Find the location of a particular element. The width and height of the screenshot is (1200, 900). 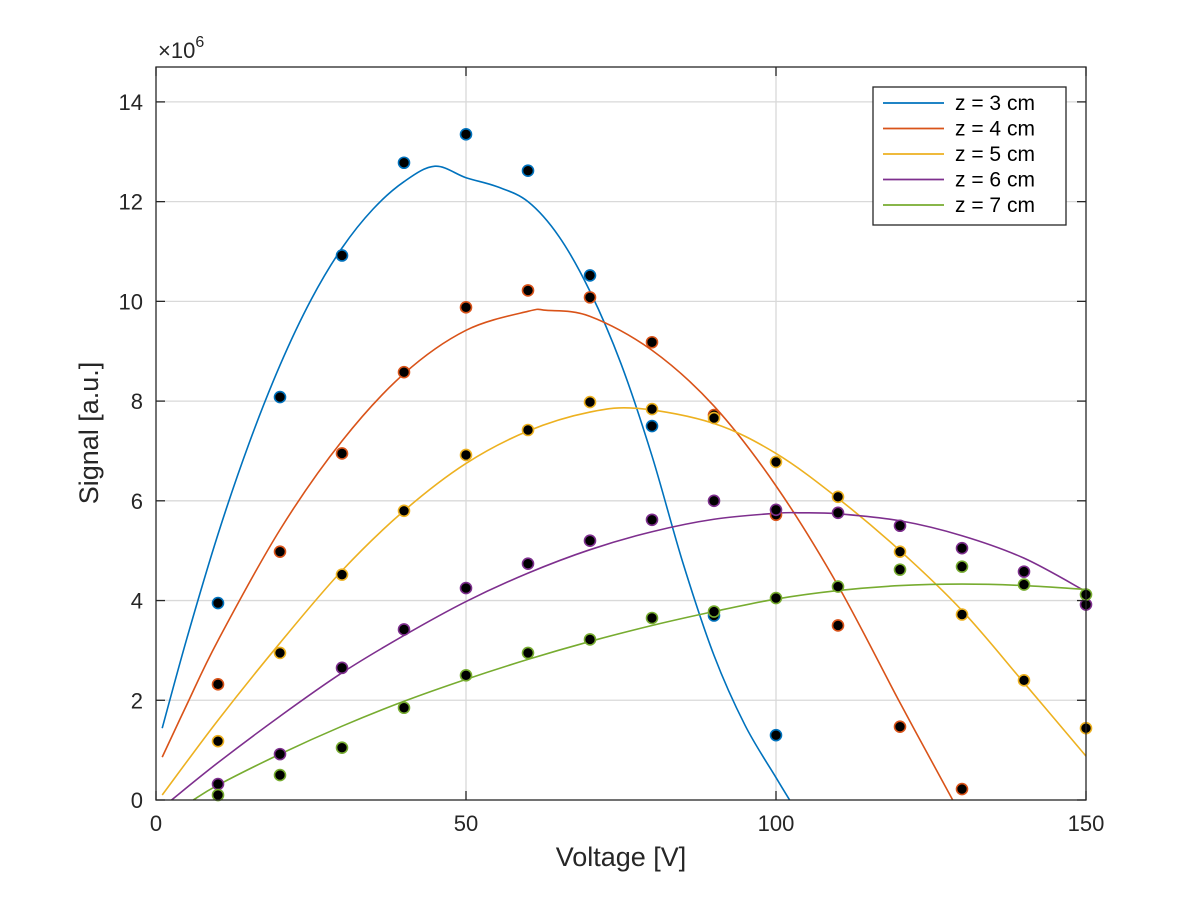

x-tick-label: 150 is located at coordinates (1086, 823).